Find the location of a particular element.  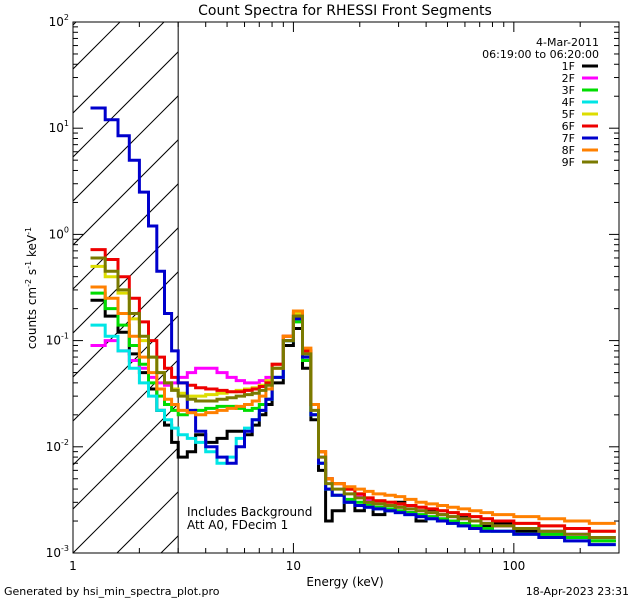

legend-label-5f: 5F is located at coordinates (568, 114).